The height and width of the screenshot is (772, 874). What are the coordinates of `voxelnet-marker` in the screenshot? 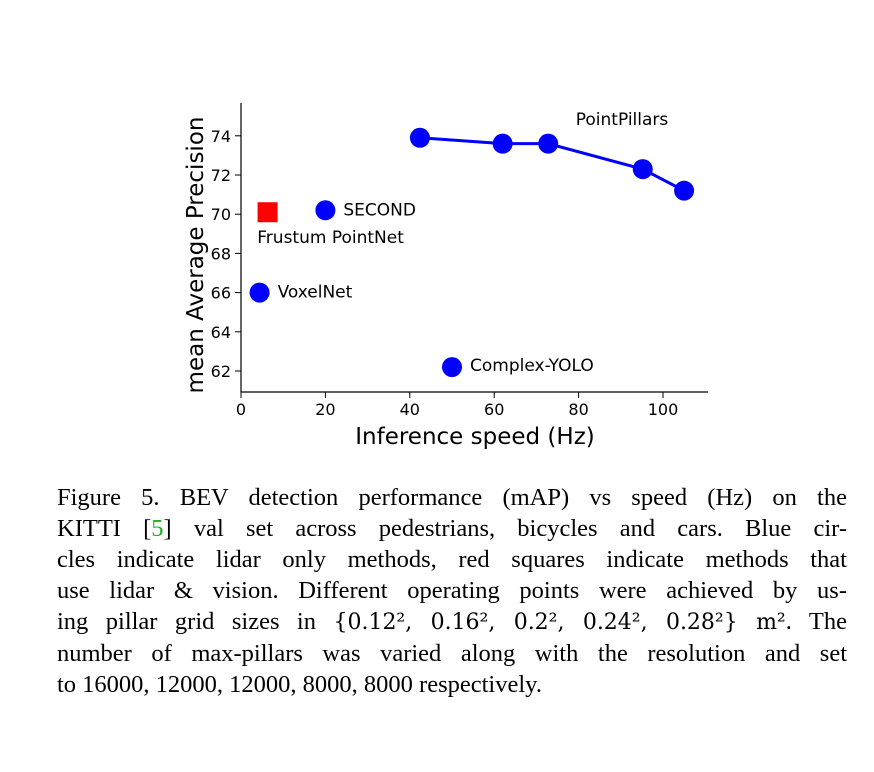 It's located at (259, 292).